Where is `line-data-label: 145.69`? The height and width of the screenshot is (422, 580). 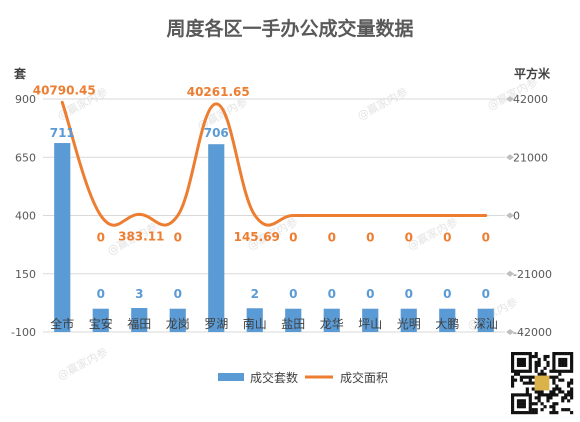 line-data-label: 145.69 is located at coordinates (257, 237).